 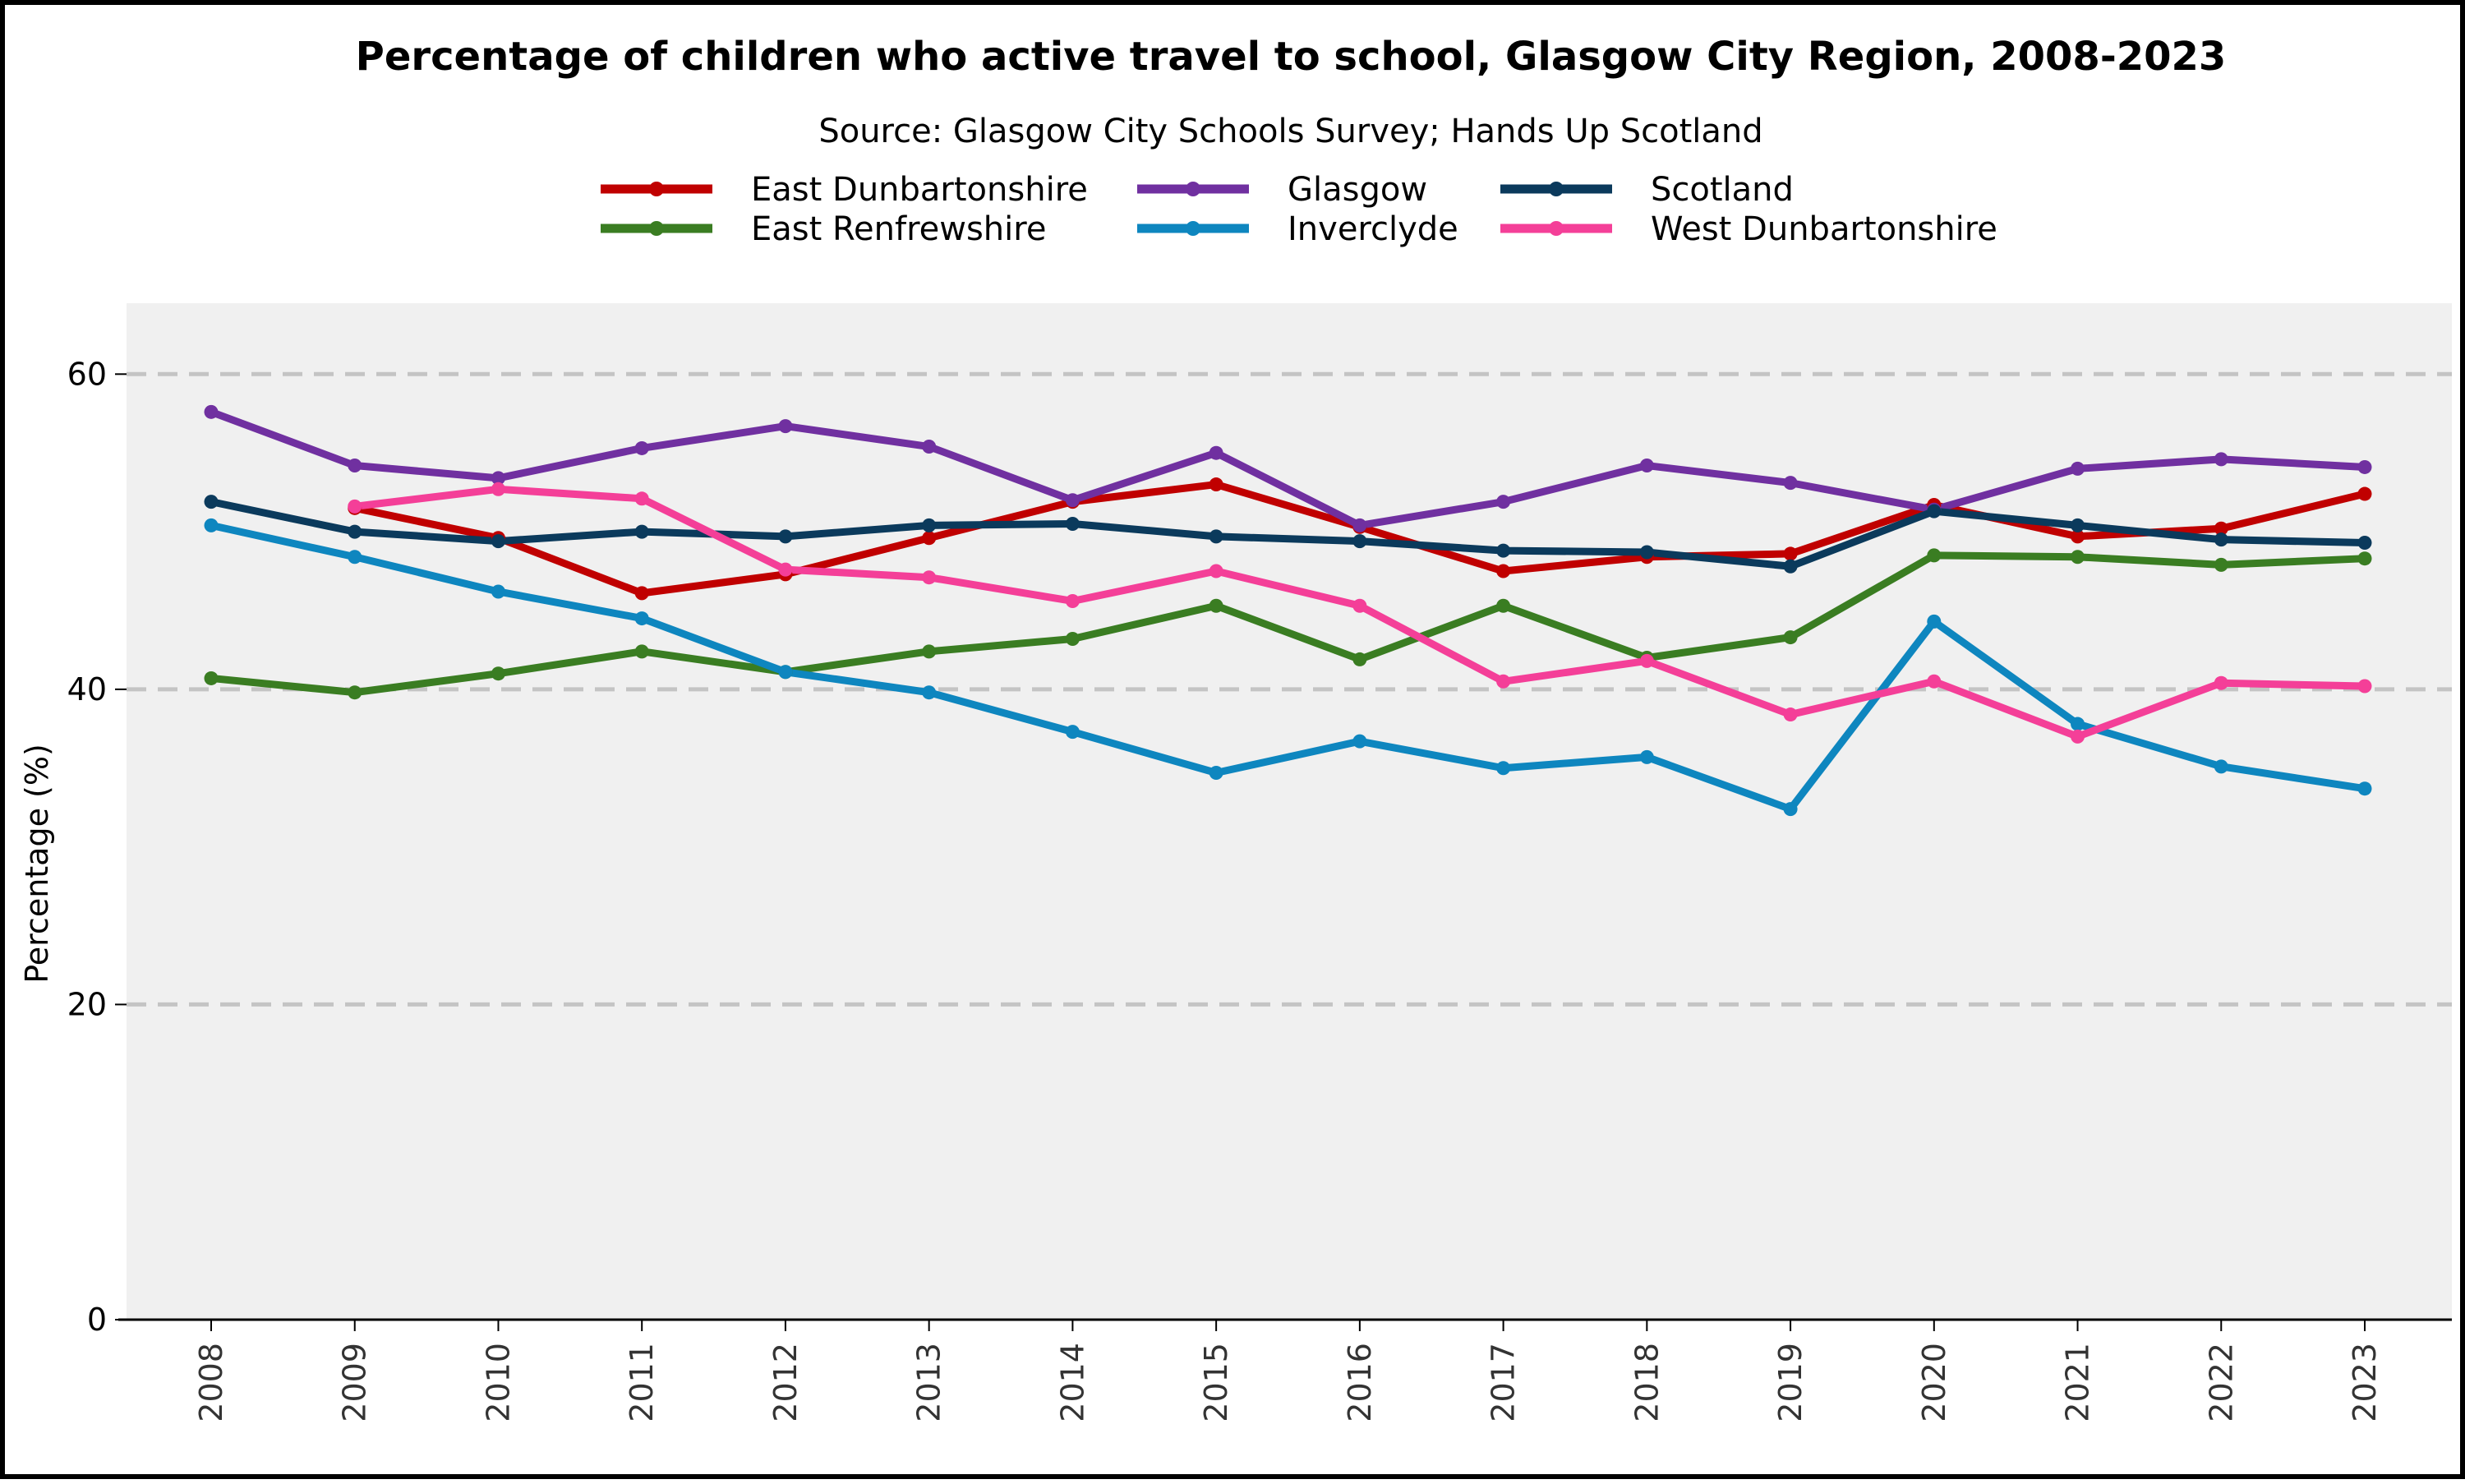 What do you see at coordinates (212, 502) in the screenshot?
I see `data-point-scotland-2008` at bounding box center [212, 502].